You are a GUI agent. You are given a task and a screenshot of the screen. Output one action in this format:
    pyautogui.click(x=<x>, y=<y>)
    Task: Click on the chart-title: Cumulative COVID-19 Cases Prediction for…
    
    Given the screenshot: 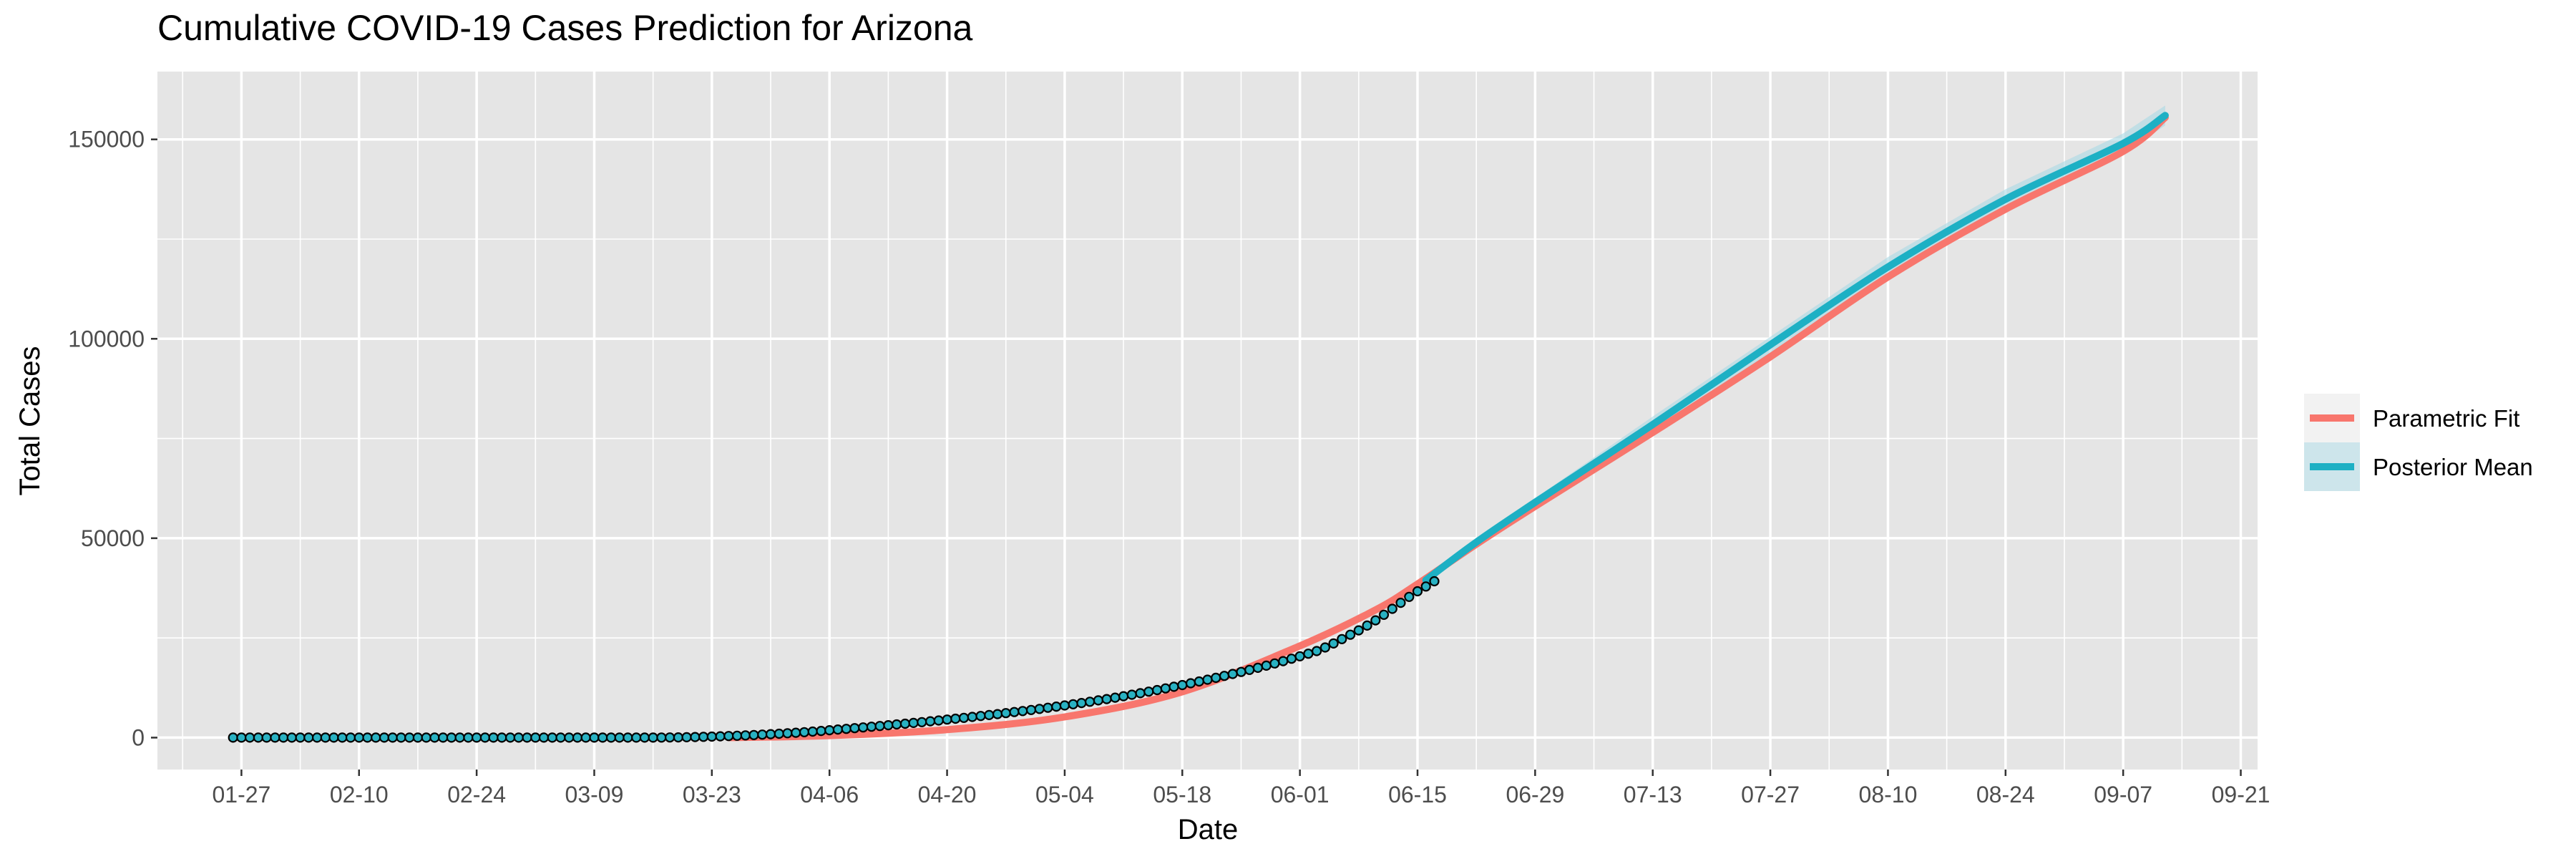 What is the action you would take?
    pyautogui.click(x=565, y=28)
    